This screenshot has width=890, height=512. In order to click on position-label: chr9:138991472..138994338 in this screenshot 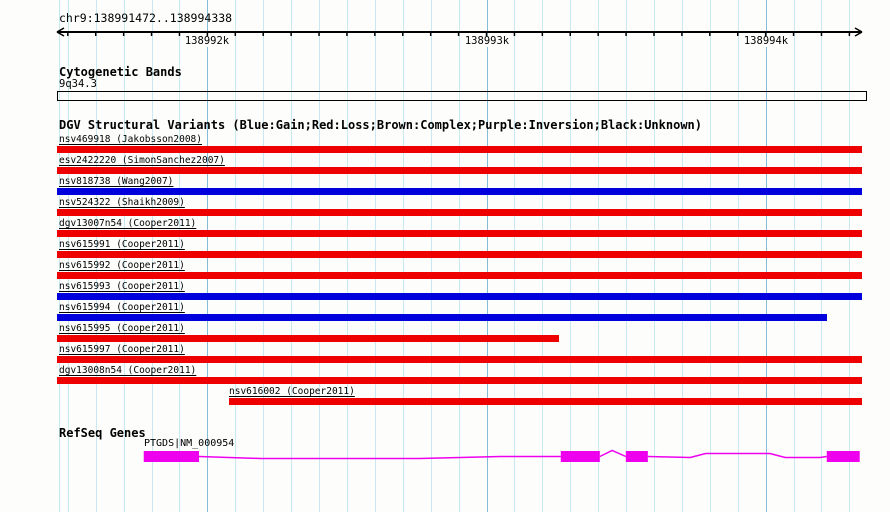, I will do `click(146, 18)`.